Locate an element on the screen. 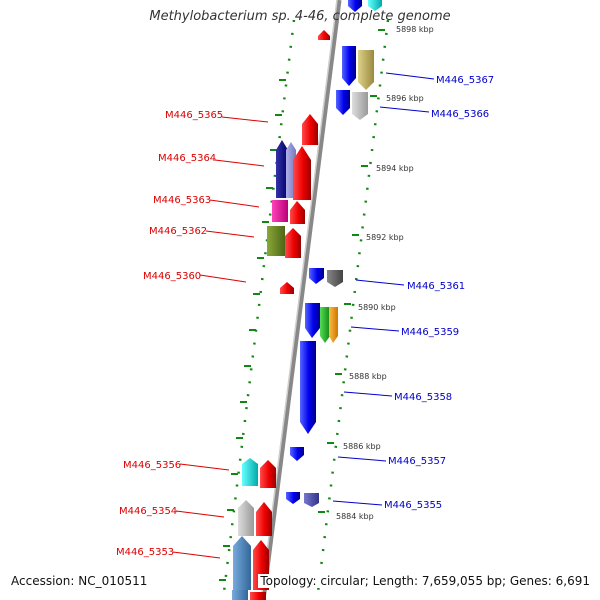 The image size is (600, 600). gene-top-red is located at coordinates (324, 35).